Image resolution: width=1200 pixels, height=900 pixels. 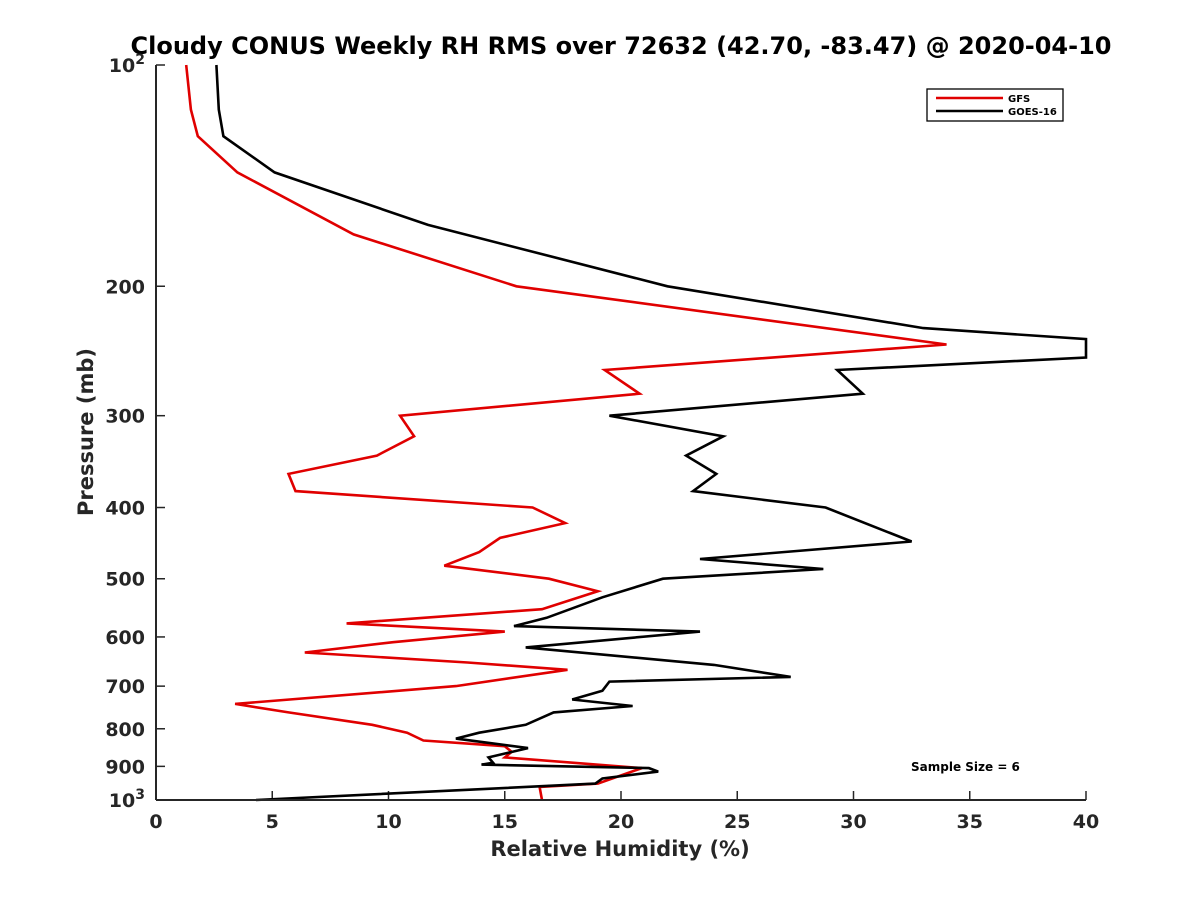 What do you see at coordinates (621, 822) in the screenshot?
I see `x-tick-label: 20` at bounding box center [621, 822].